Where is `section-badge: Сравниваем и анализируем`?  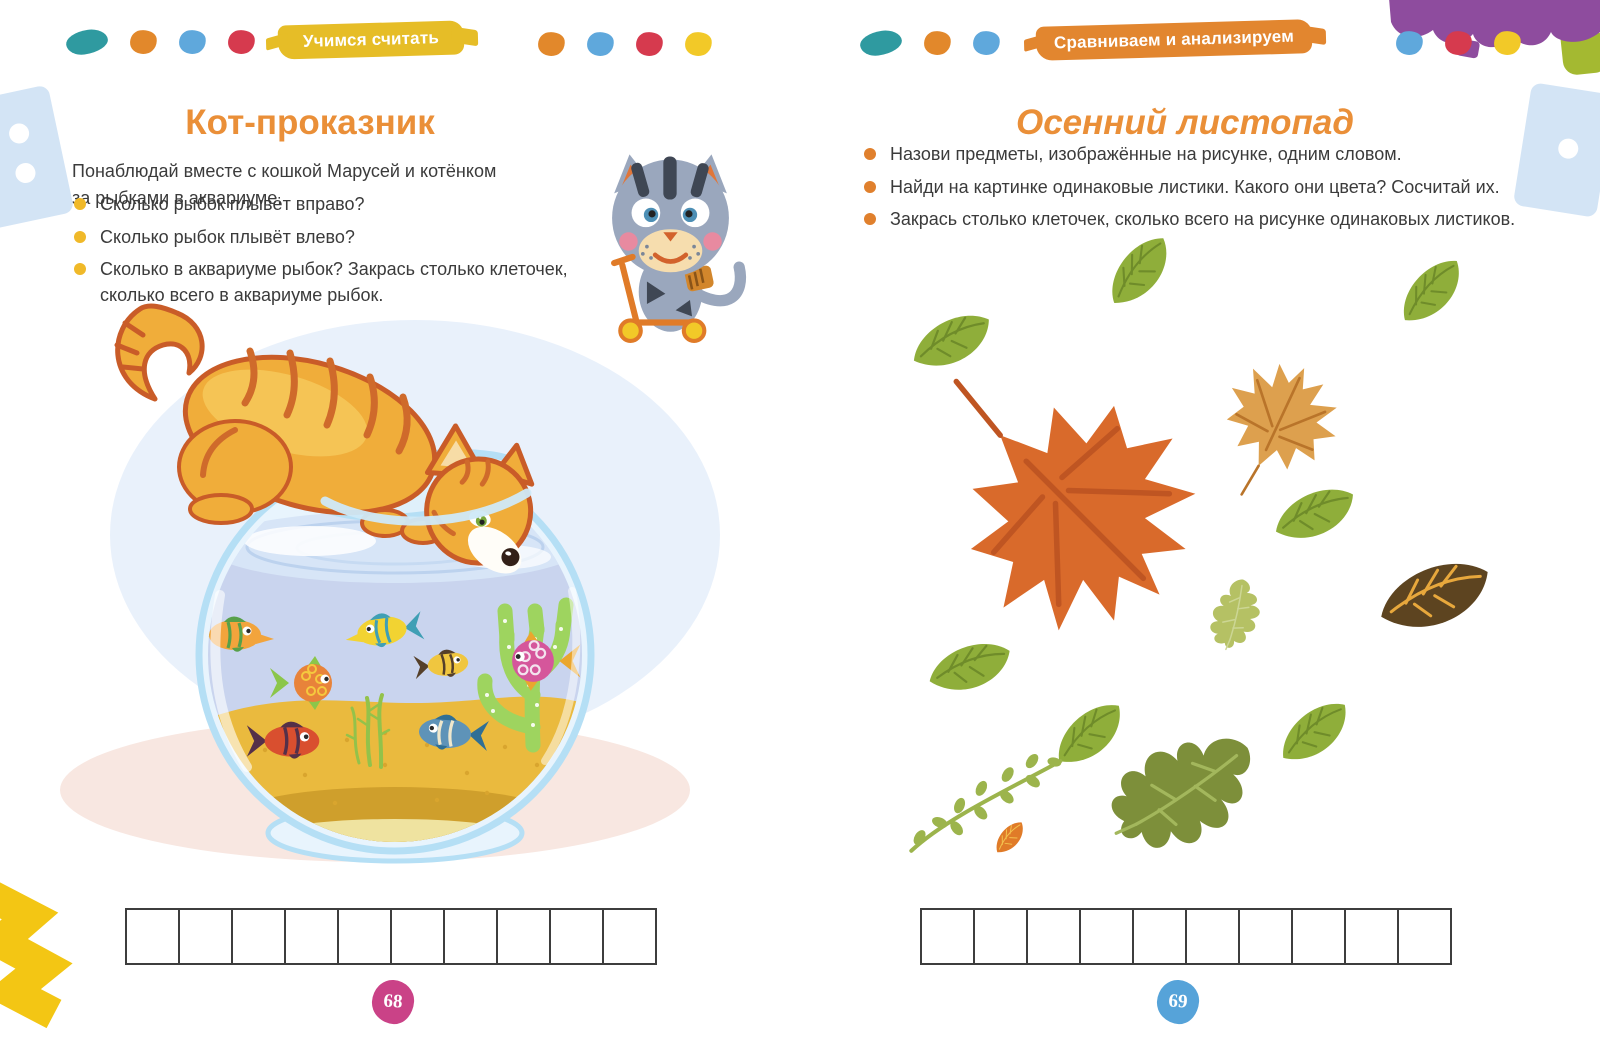 section-badge: Сравниваем и анализируем is located at coordinates (1174, 40).